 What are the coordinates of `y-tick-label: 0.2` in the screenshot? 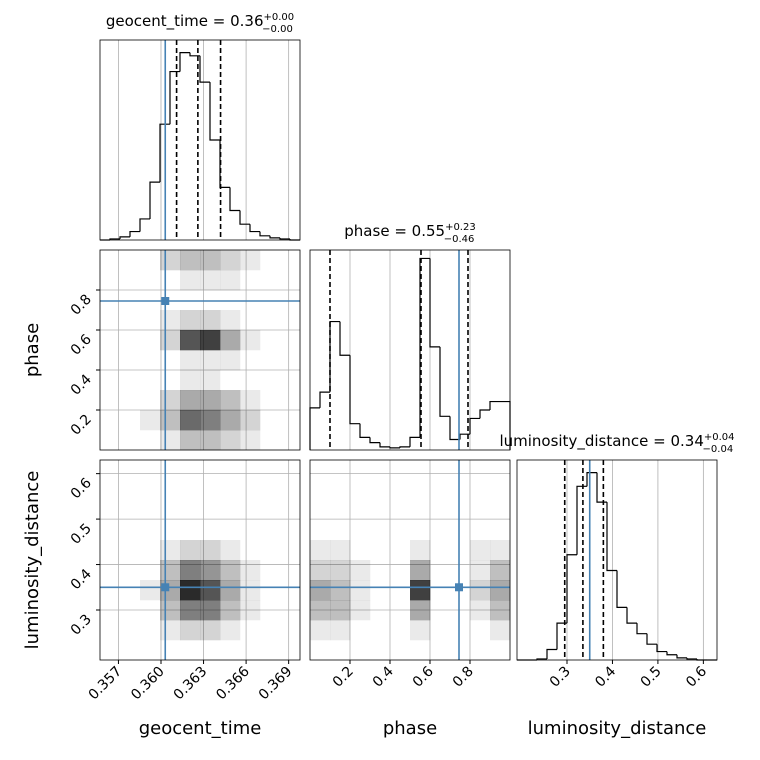 It's located at (81, 425).